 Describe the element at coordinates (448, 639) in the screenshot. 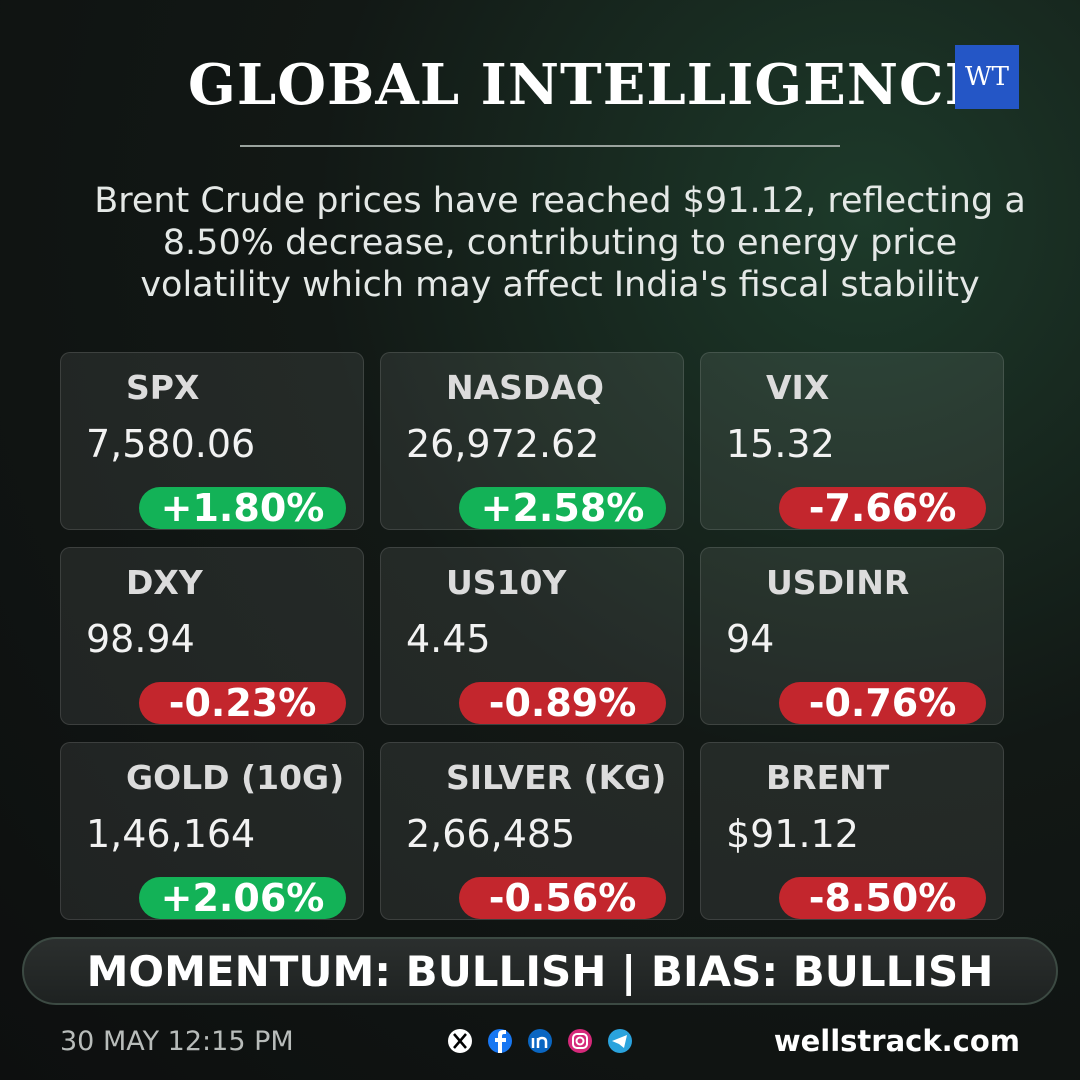

I see `market-value: 4.45` at that location.